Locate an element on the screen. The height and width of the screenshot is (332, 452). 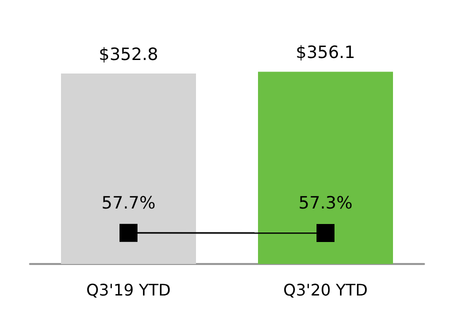
data-label: 57.7% is located at coordinates (128, 203).